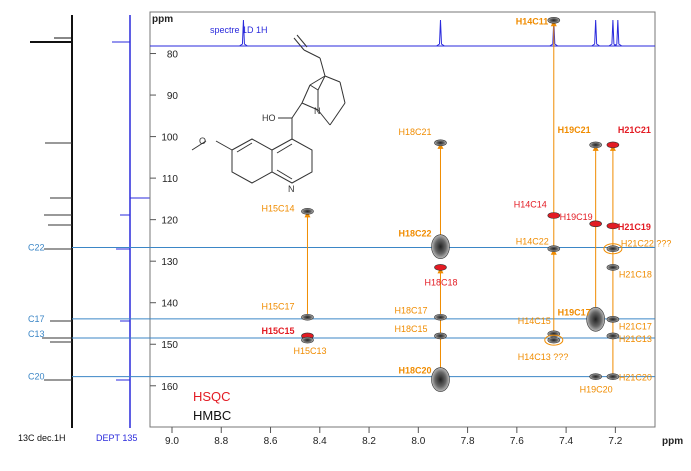 The width and height of the screenshot is (691, 471). I want to click on y-axis-label: ppm, so click(162, 19).